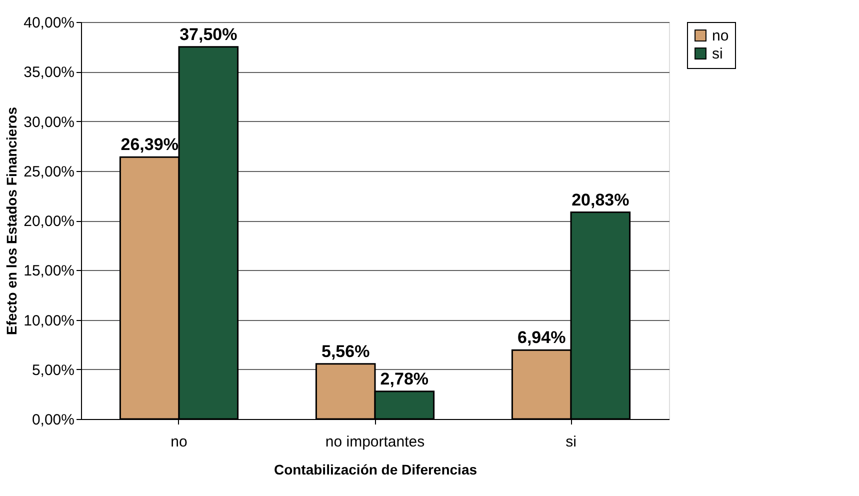 This screenshot has width=859, height=496. Describe the element at coordinates (717, 54) in the screenshot. I see `legend-label: si` at that location.